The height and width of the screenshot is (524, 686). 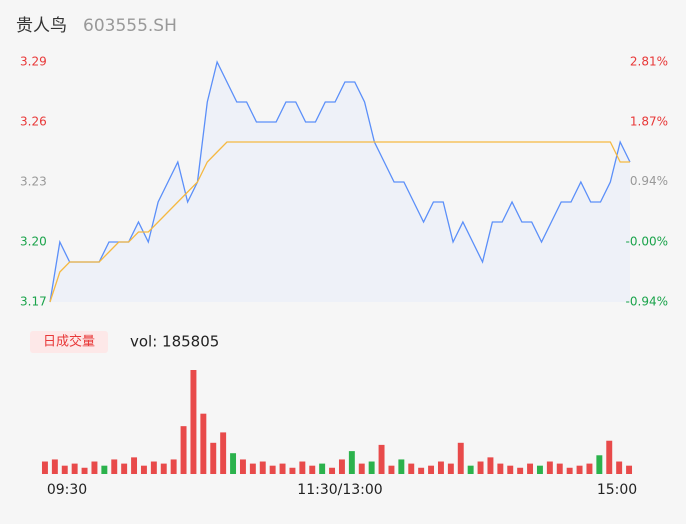 What do you see at coordinates (339, 490) in the screenshot?
I see `x-tick-label: 11:30/13:00` at bounding box center [339, 490].